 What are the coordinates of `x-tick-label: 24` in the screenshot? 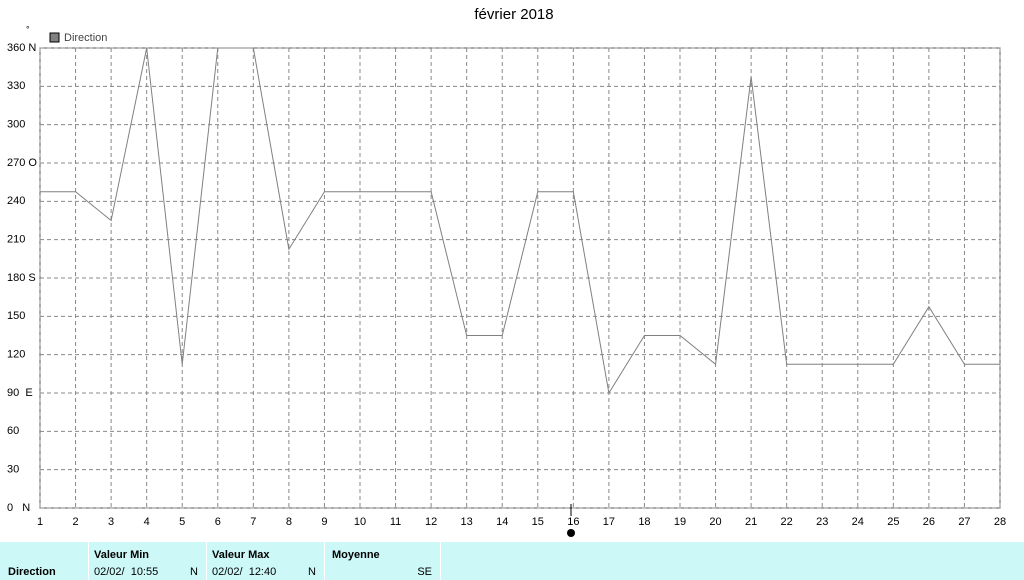 It's located at (858, 522).